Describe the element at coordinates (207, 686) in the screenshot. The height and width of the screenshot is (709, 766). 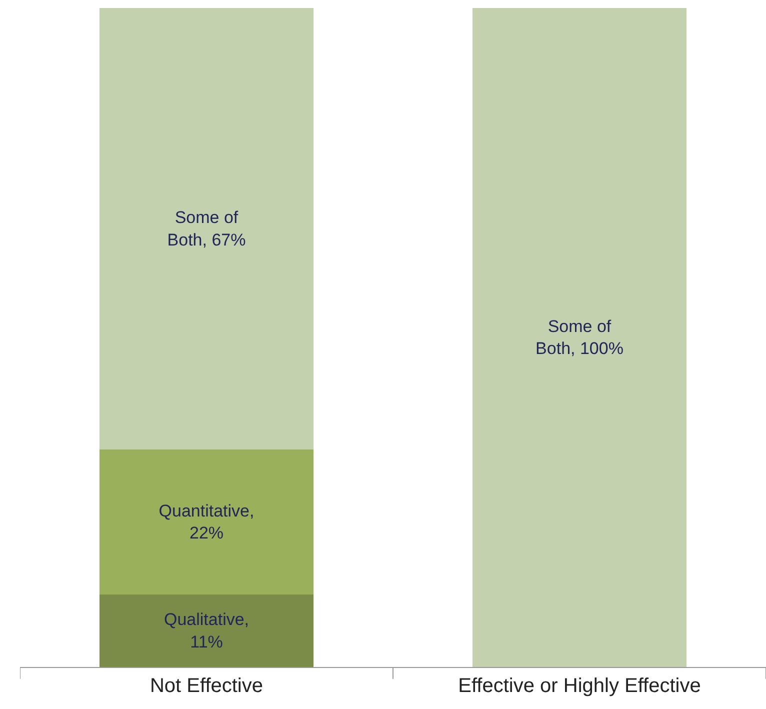
I see `x-tick-label: Not Effective` at that location.